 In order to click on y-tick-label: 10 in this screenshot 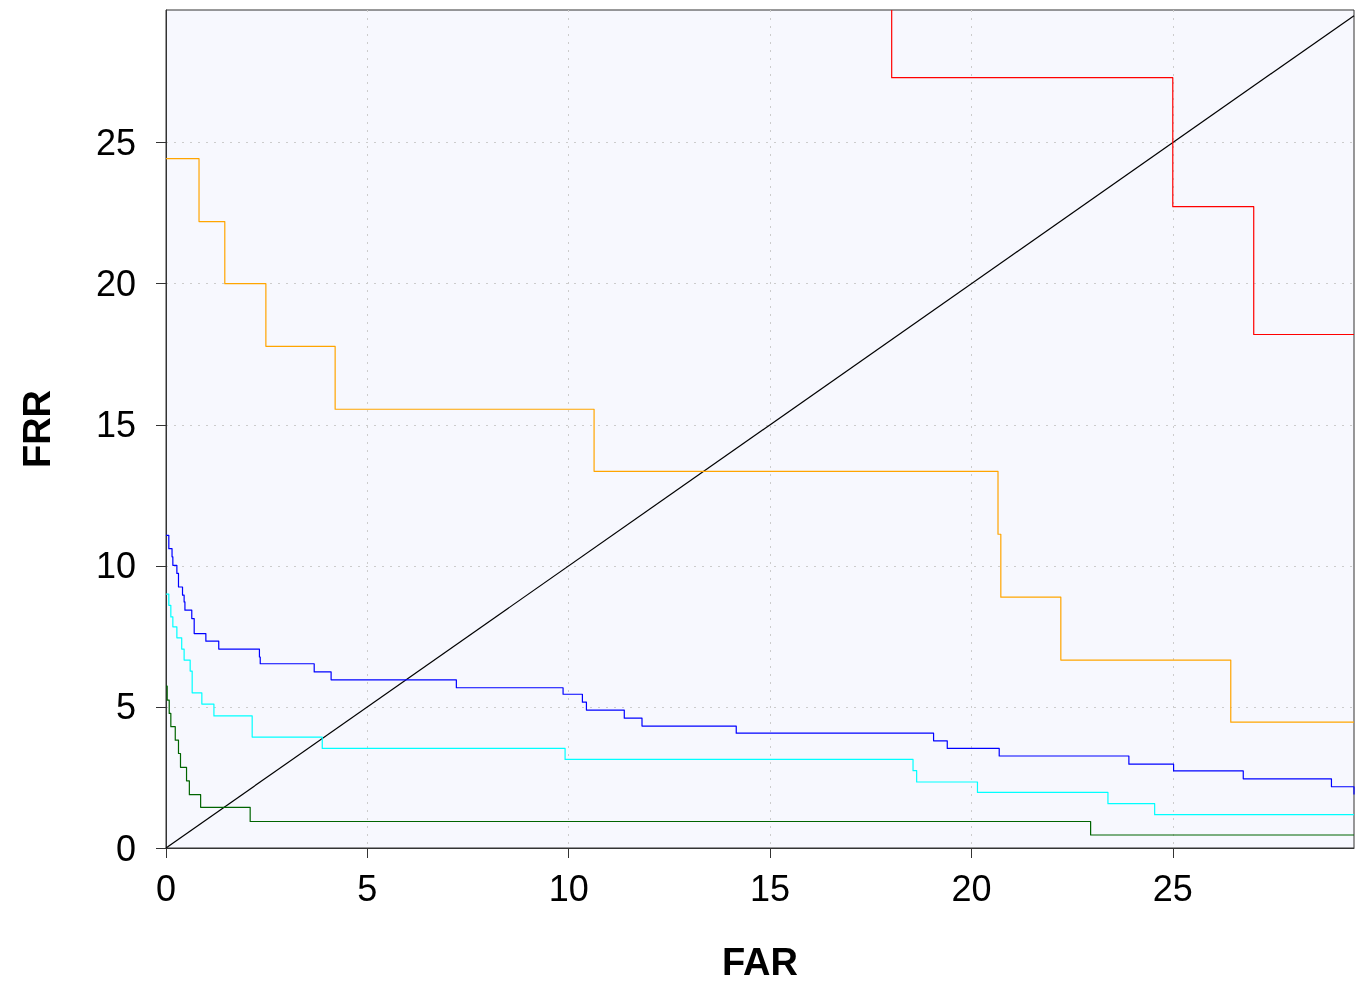, I will do `click(115, 566)`.